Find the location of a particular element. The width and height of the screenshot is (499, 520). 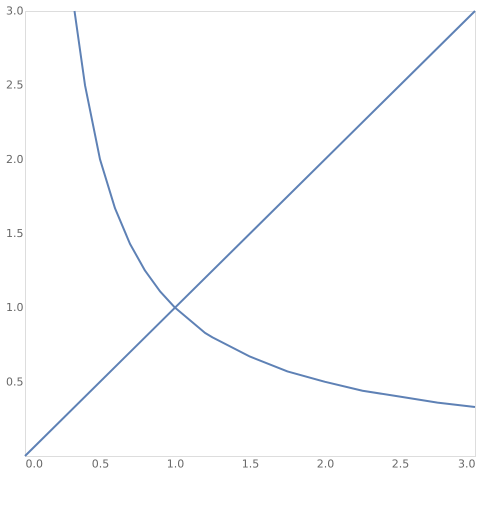

x-tick-label: 2.0 is located at coordinates (325, 464).